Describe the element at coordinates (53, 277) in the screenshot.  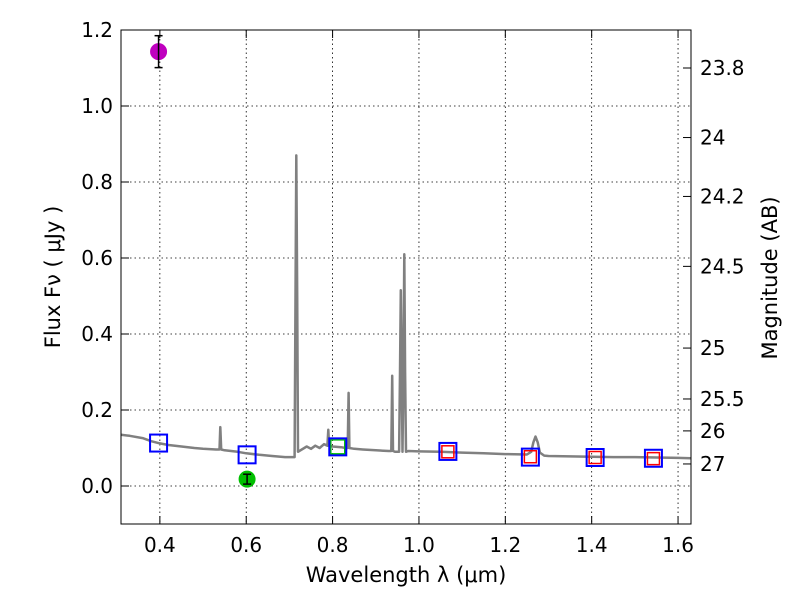
I see `y-axis-title: Flux Fν ( μJy )` at that location.